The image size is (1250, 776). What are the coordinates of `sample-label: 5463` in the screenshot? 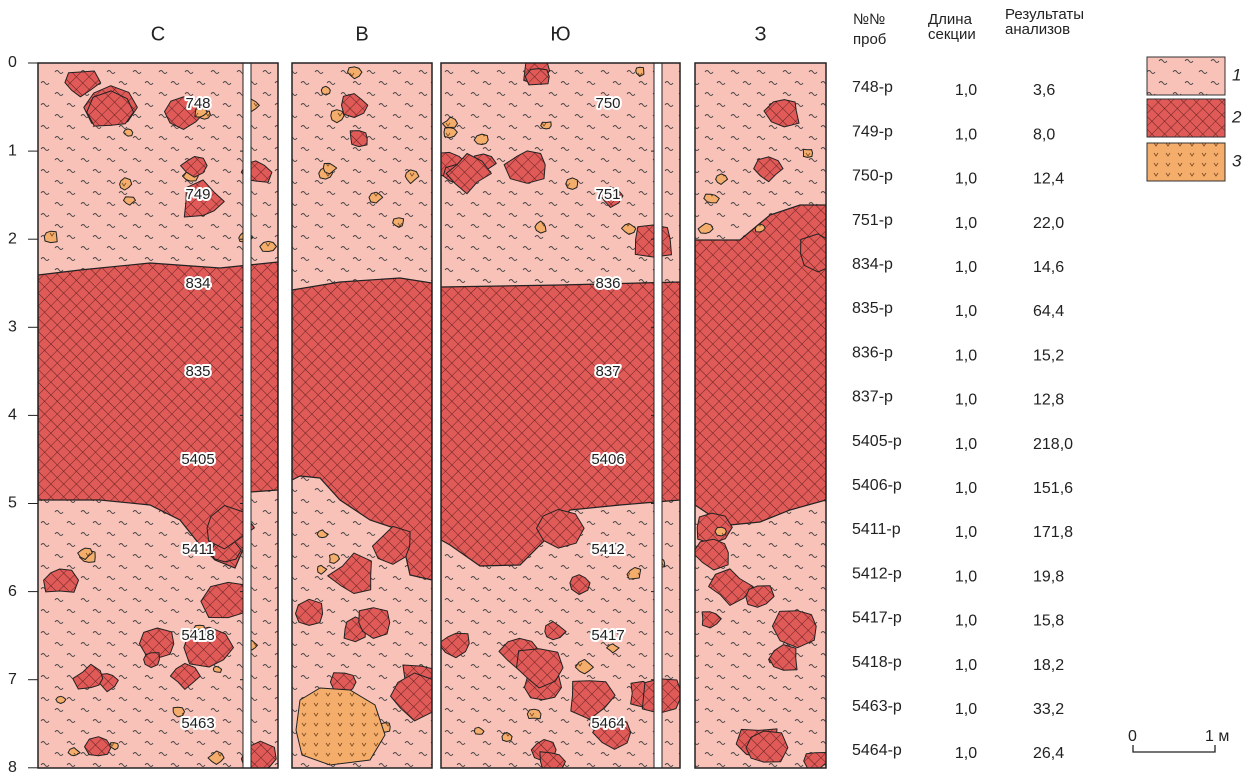 It's located at (197, 723).